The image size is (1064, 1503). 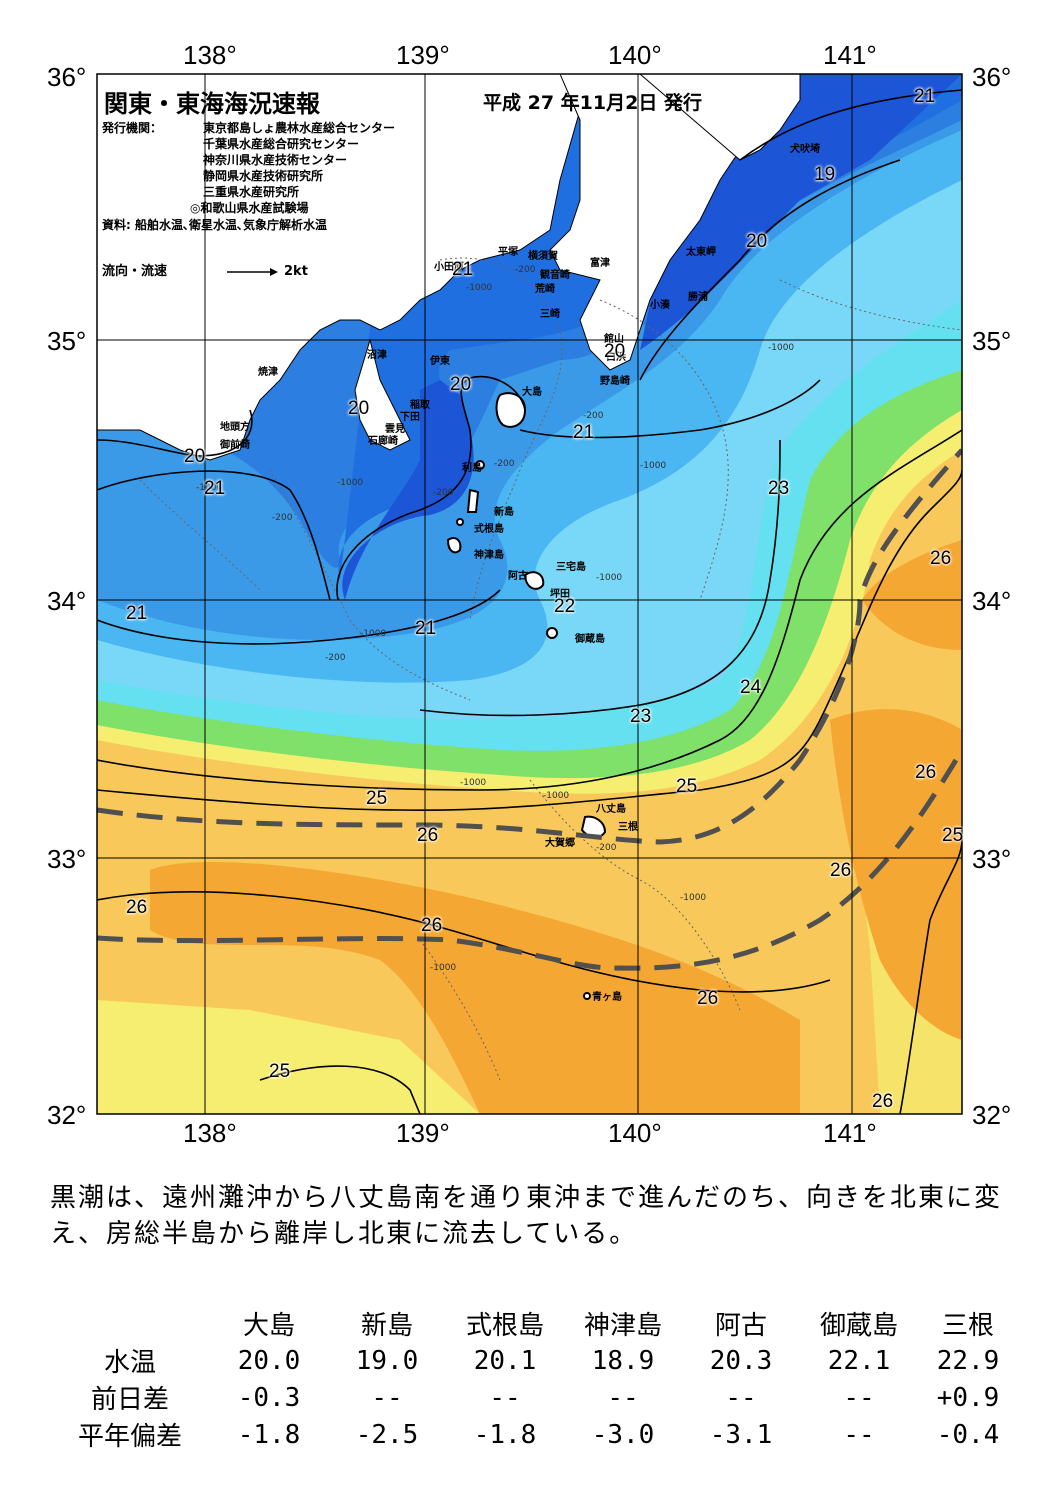 What do you see at coordinates (423, 55) in the screenshot?
I see `lon-top-139: 139°` at bounding box center [423, 55].